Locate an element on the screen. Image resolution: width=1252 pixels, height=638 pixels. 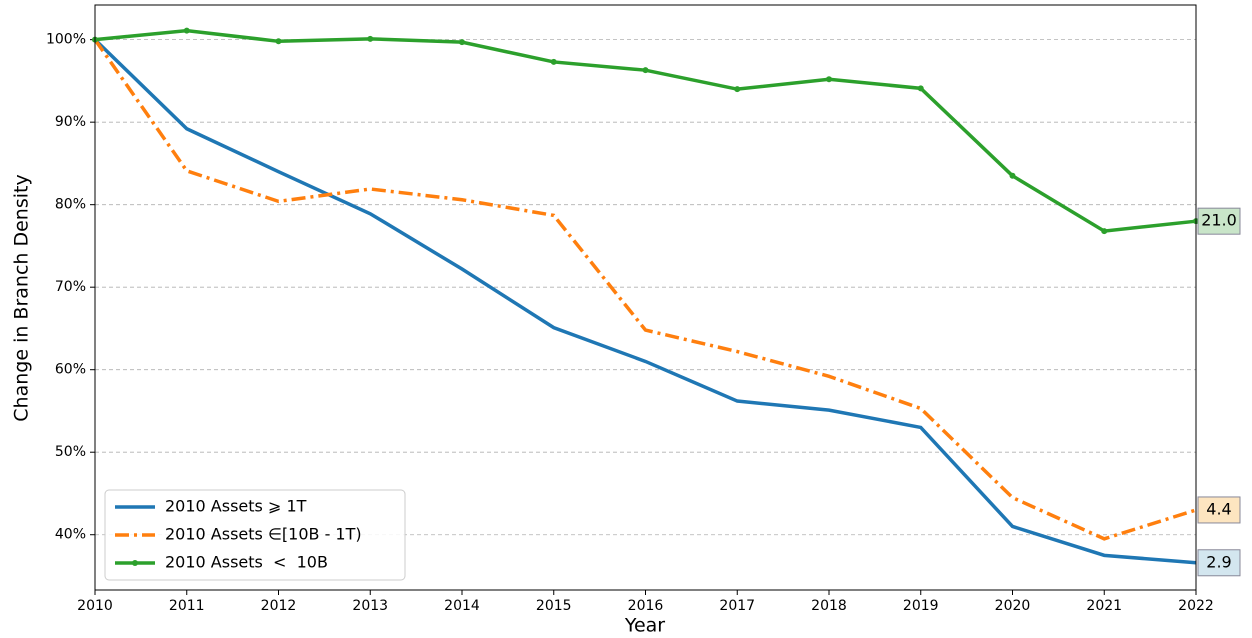
end-label-text: 21.0 is located at coordinates (1219, 220).